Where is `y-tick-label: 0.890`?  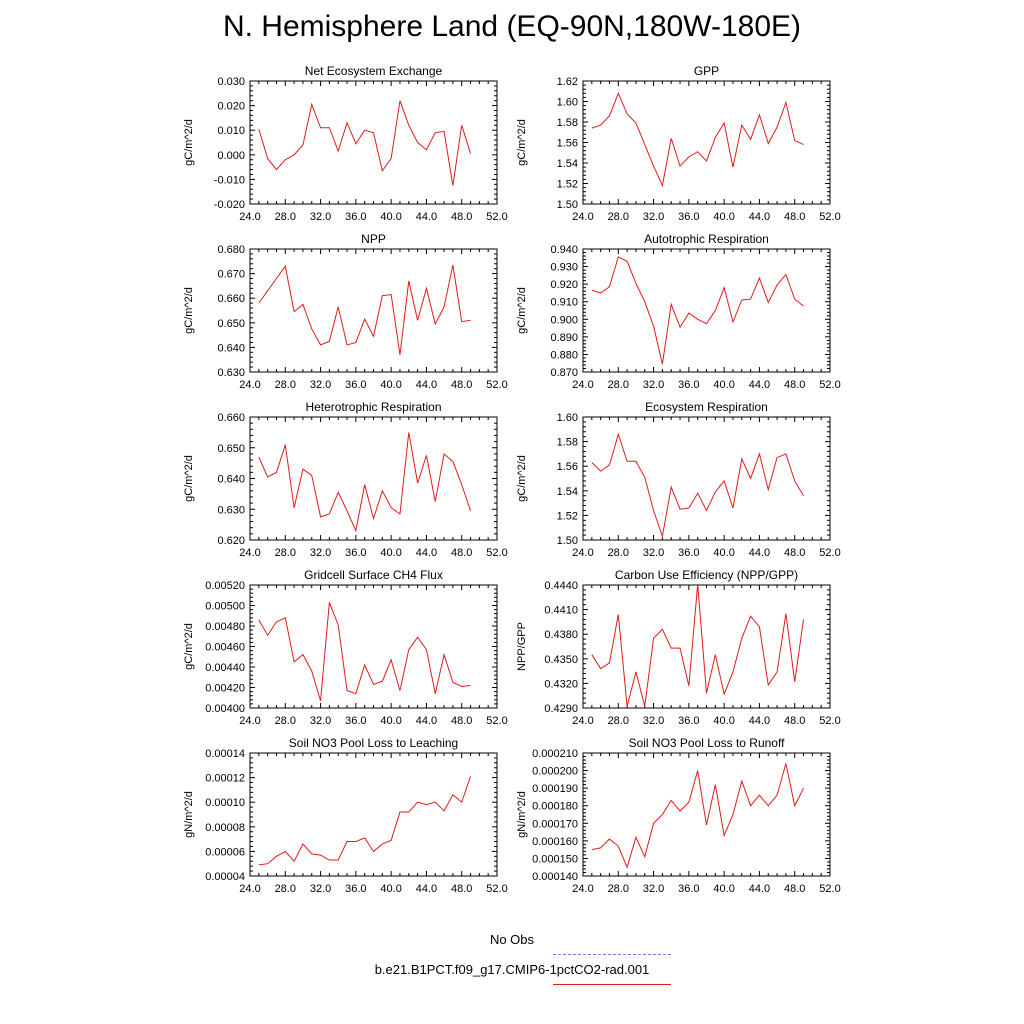 y-tick-label: 0.890 is located at coordinates (564, 338).